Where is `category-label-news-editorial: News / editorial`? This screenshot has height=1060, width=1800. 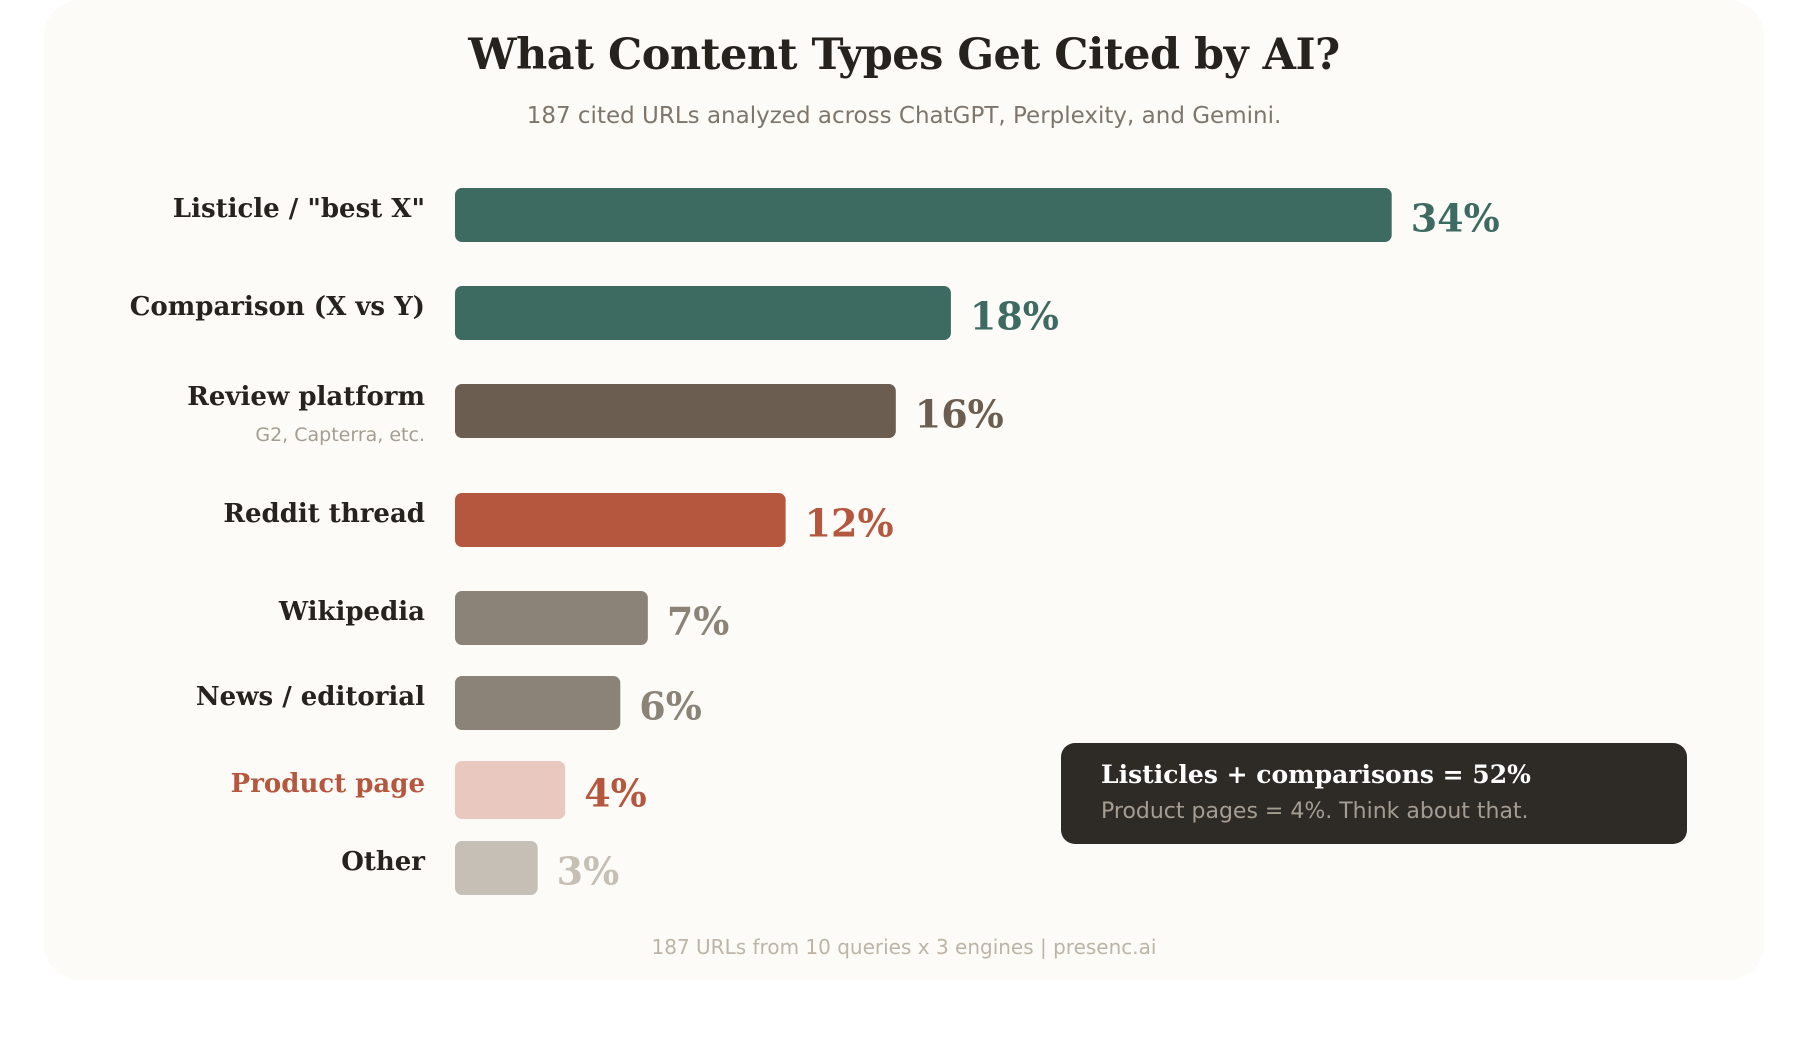 category-label-news-editorial: News / editorial is located at coordinates (310, 697).